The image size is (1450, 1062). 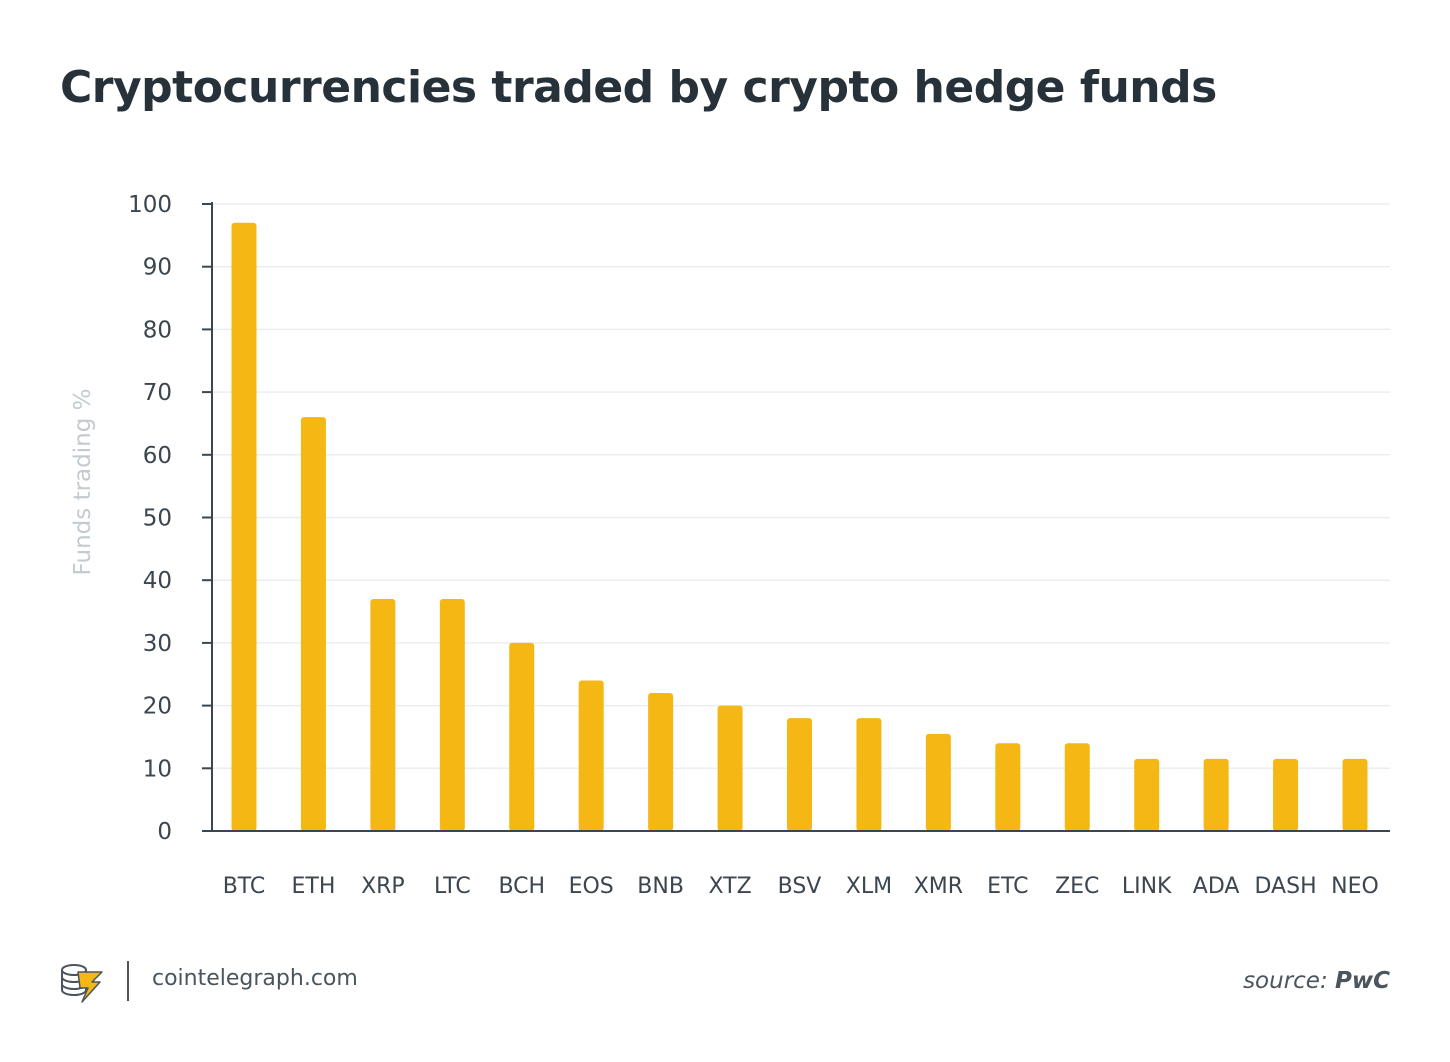 I want to click on bar-xrp, so click(x=383, y=715).